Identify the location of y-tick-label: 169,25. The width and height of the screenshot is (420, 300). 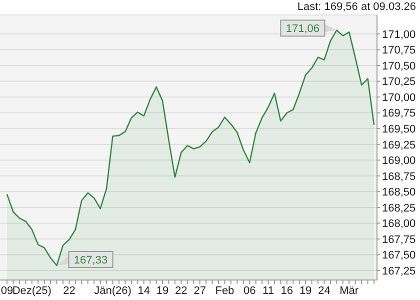
(399, 145).